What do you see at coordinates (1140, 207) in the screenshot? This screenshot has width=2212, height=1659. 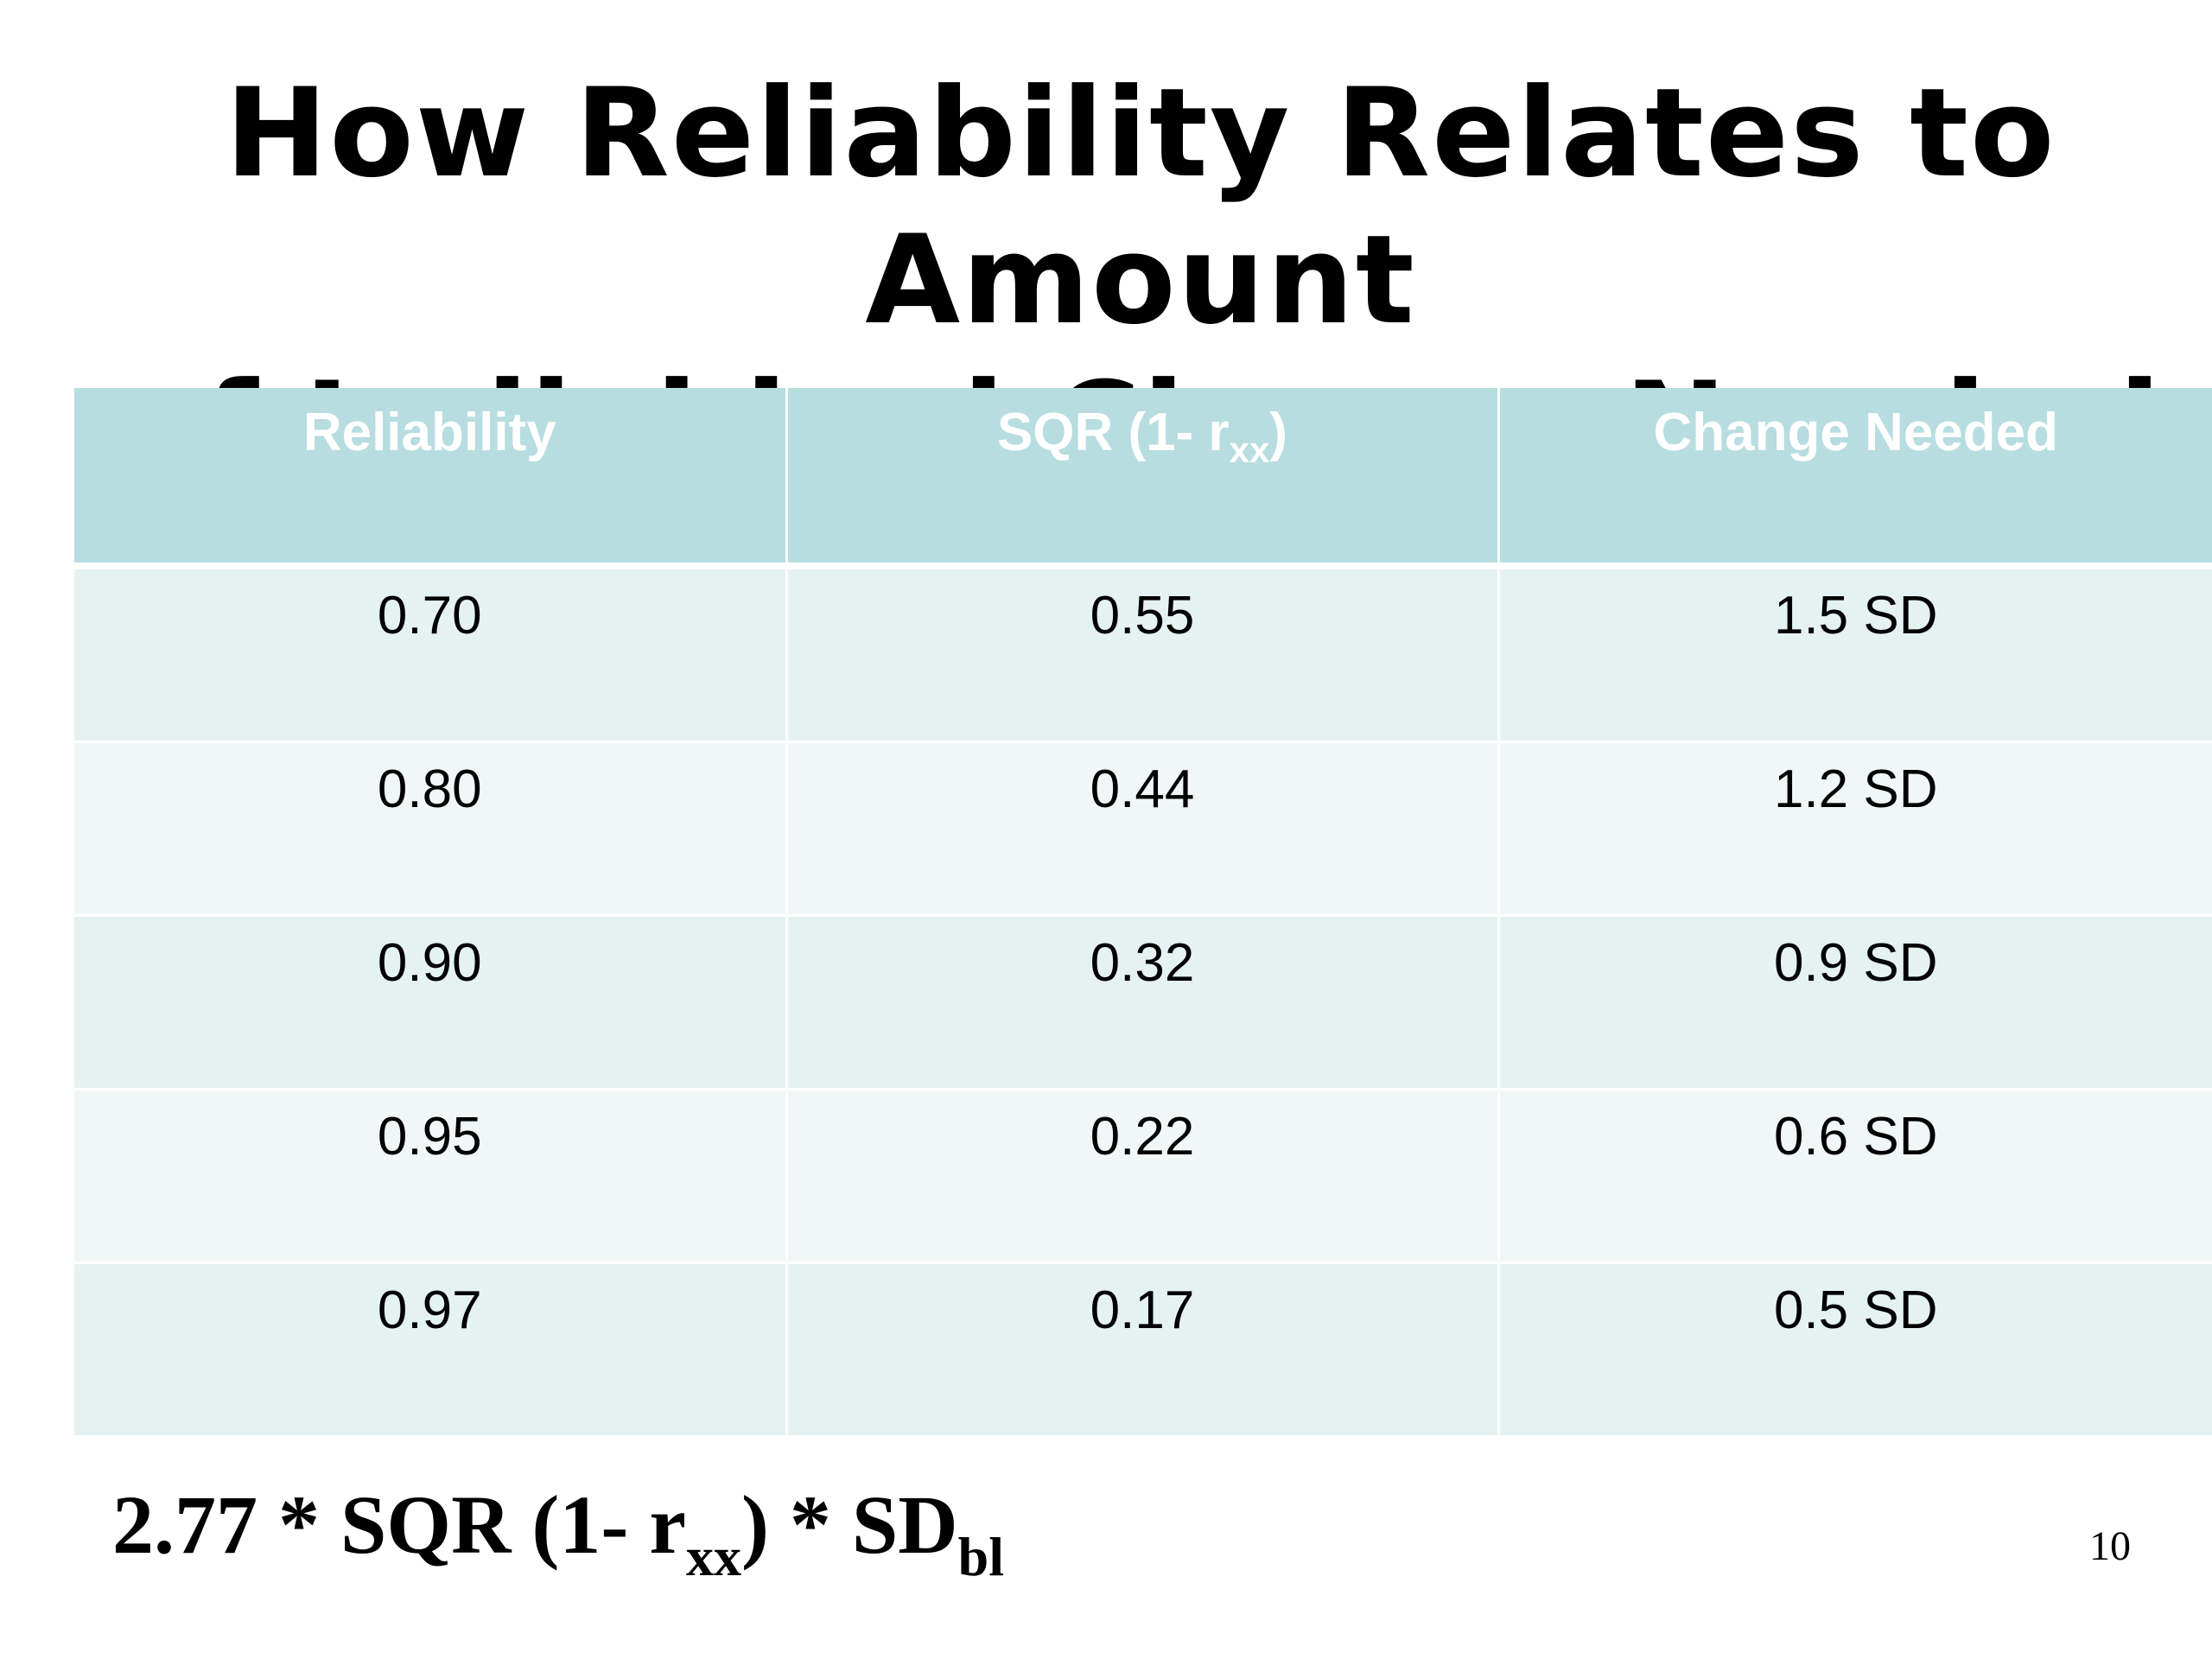 I see `slide-title-line-1: How Reliability Relates to Amount` at bounding box center [1140, 207].